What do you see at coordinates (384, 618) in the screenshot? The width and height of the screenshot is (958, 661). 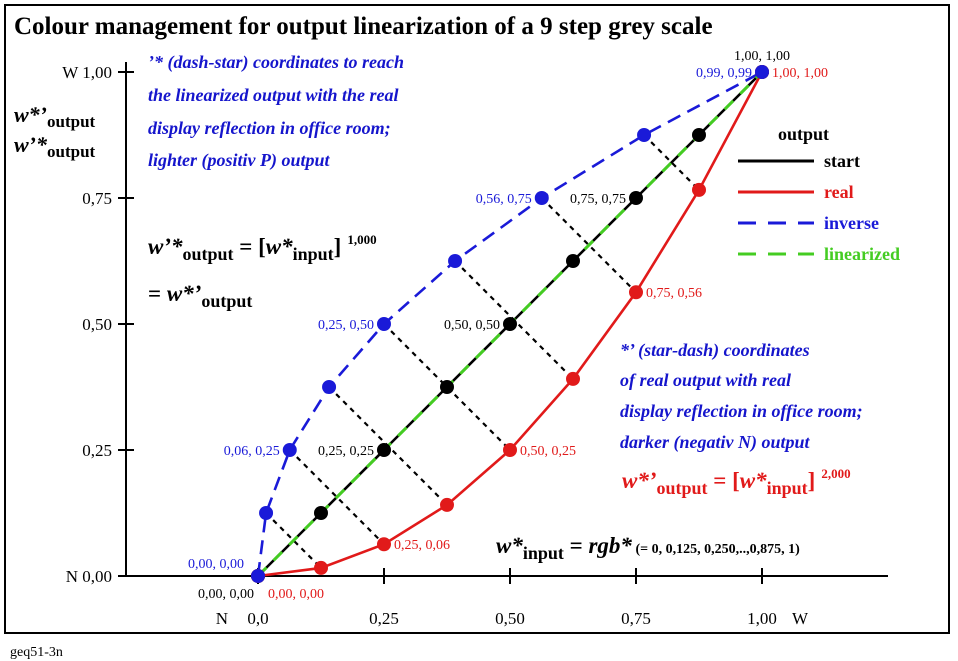 I see `x-tick-label: 0,25` at bounding box center [384, 618].